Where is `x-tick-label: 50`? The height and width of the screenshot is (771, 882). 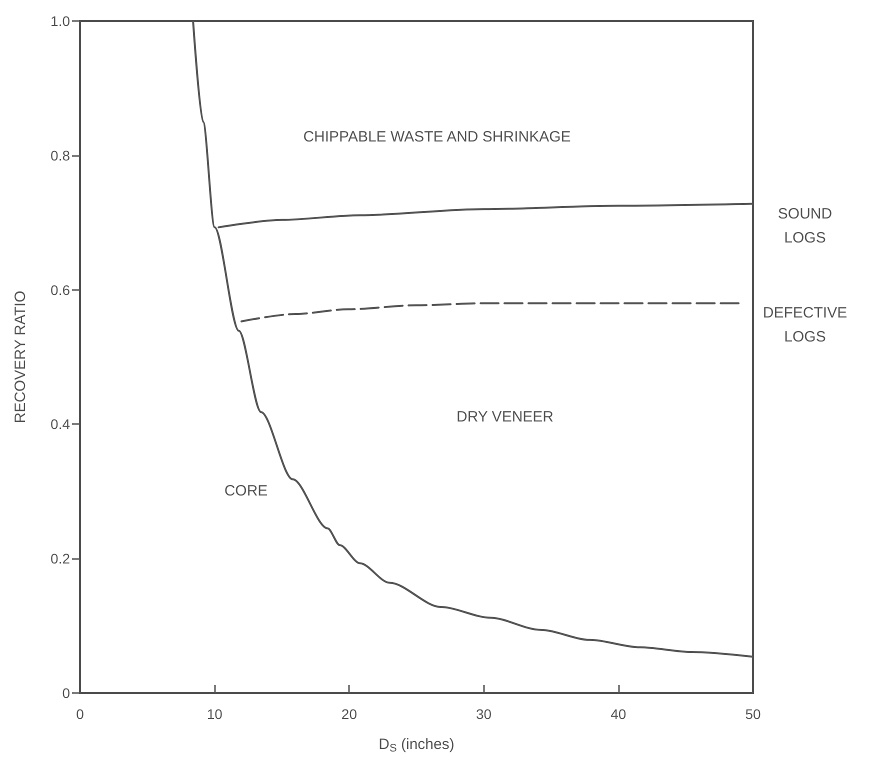
x-tick-label: 50 is located at coordinates (753, 714).